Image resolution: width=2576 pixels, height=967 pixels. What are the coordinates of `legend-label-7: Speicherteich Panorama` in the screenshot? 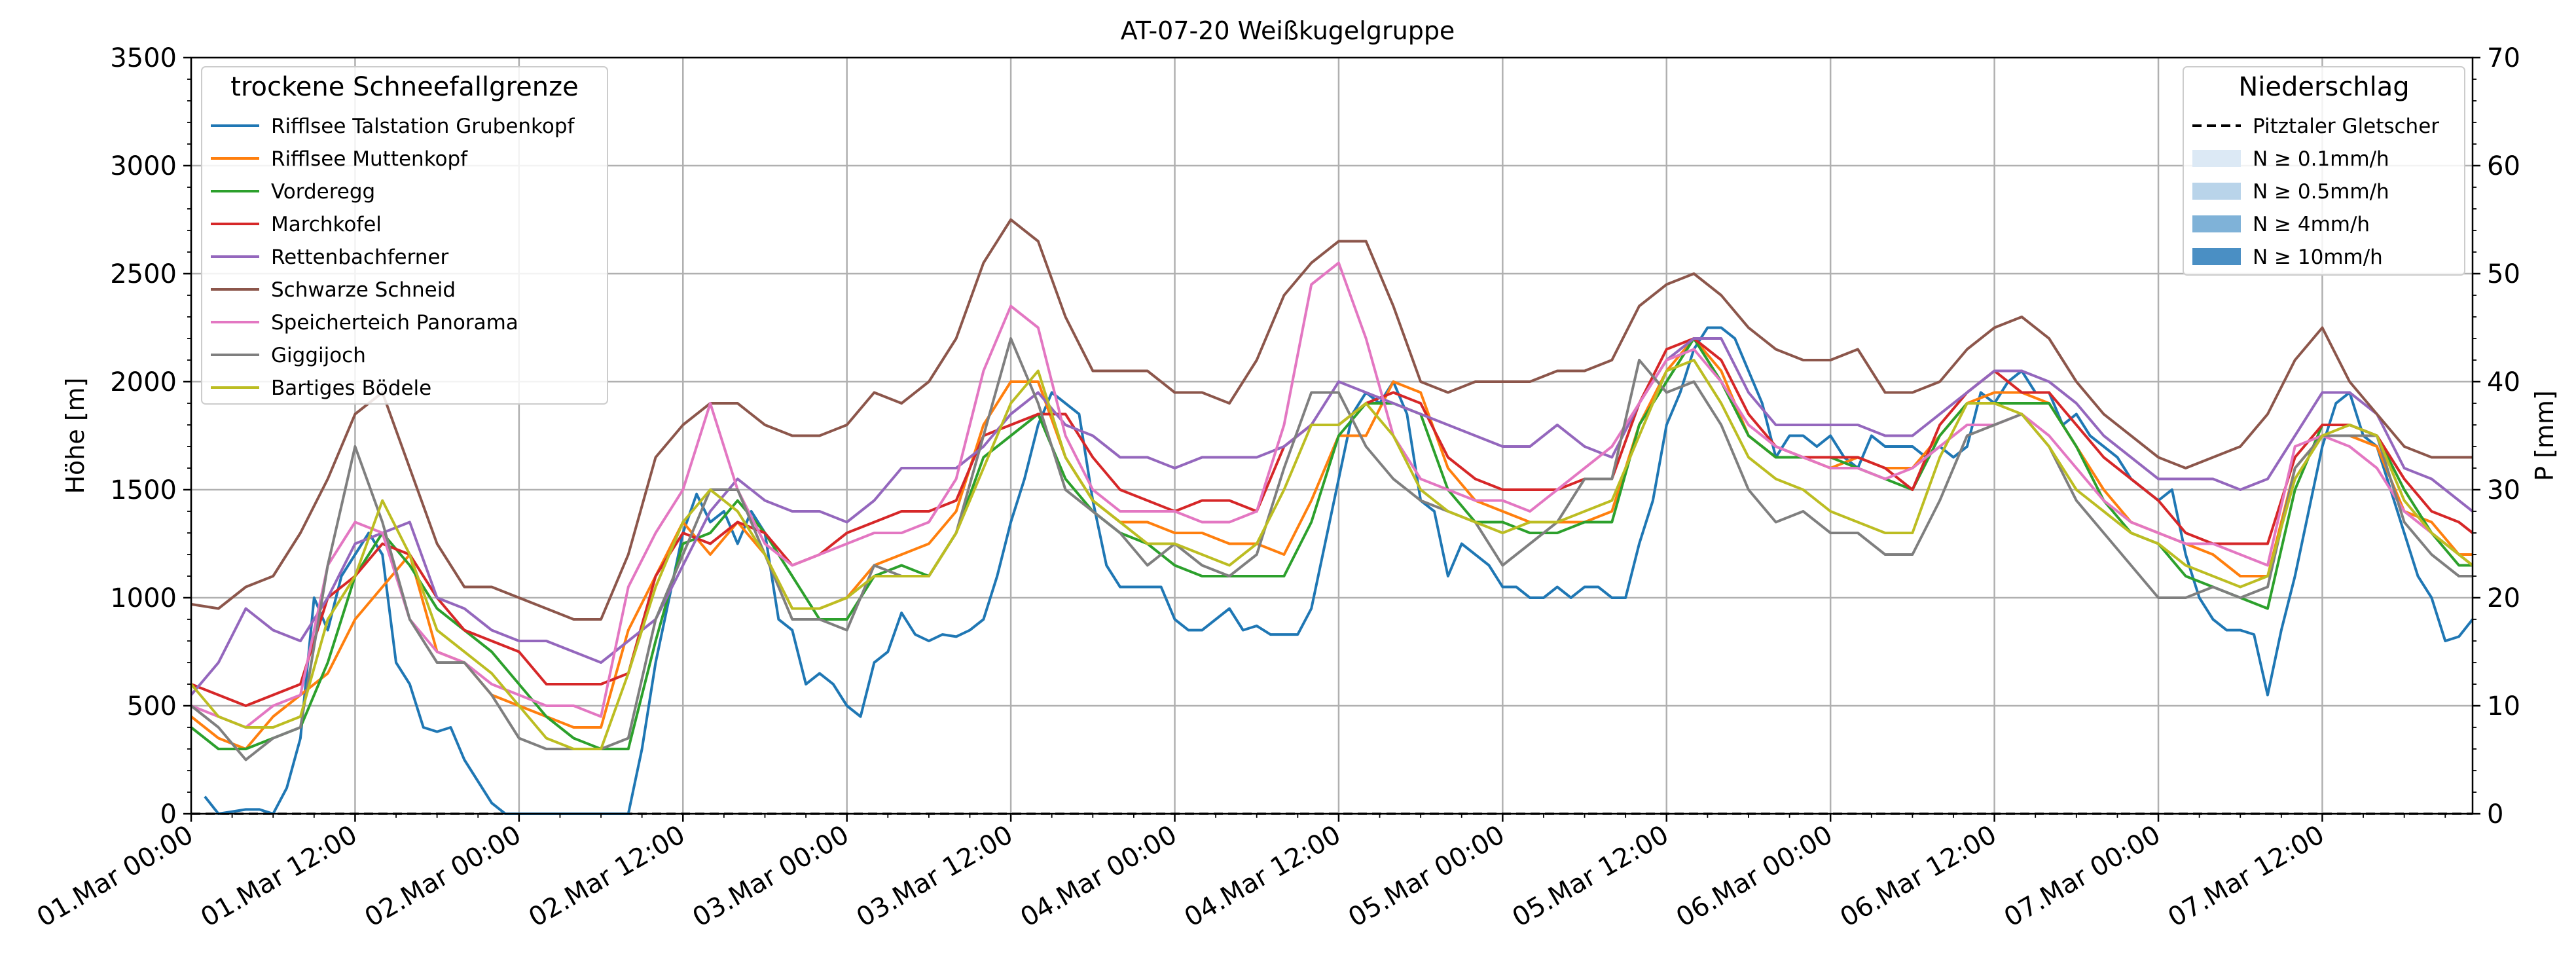 It's located at (394, 323).